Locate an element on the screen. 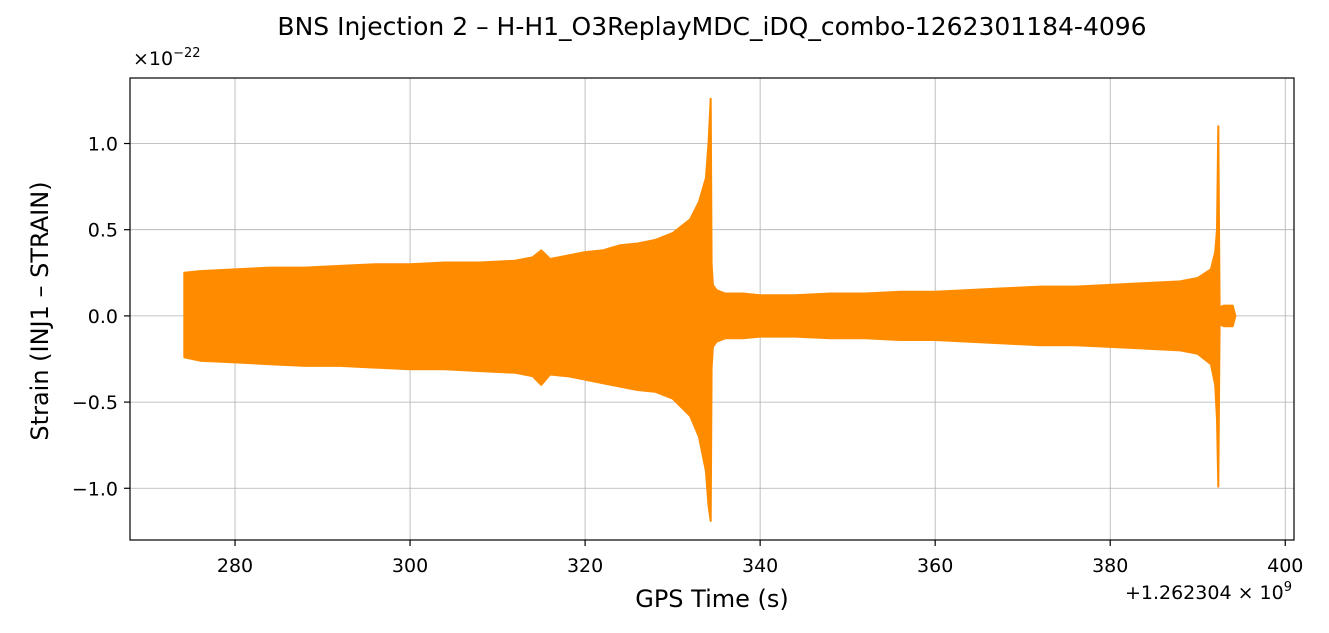 The height and width of the screenshot is (633, 1329). y-axis-scale-text: ×10⁻²² is located at coordinates (167, 58).